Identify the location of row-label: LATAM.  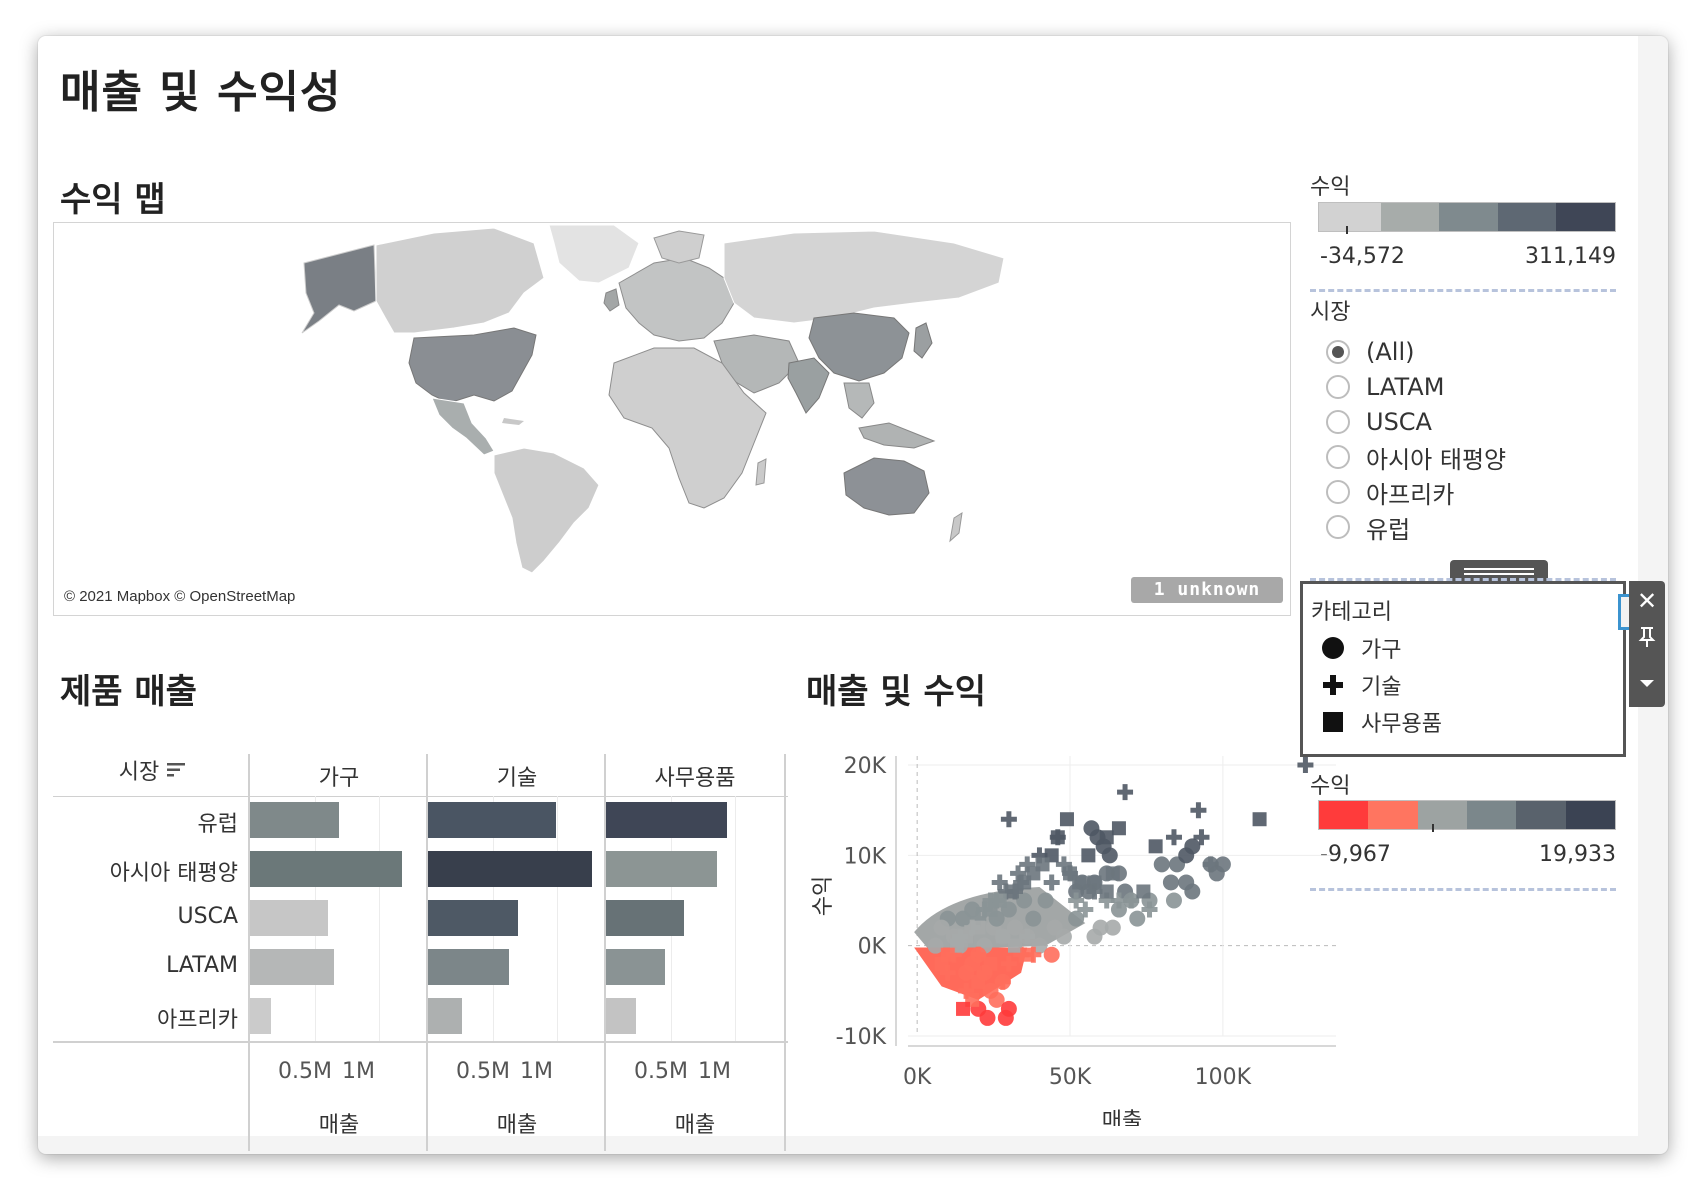
(202, 965).